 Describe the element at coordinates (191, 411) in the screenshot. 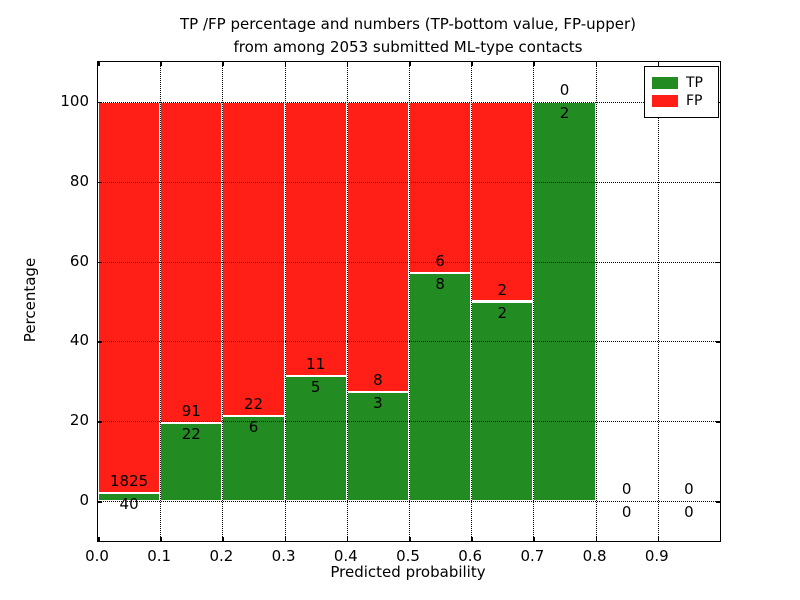

I see `bar-fp-count-label: 91` at that location.